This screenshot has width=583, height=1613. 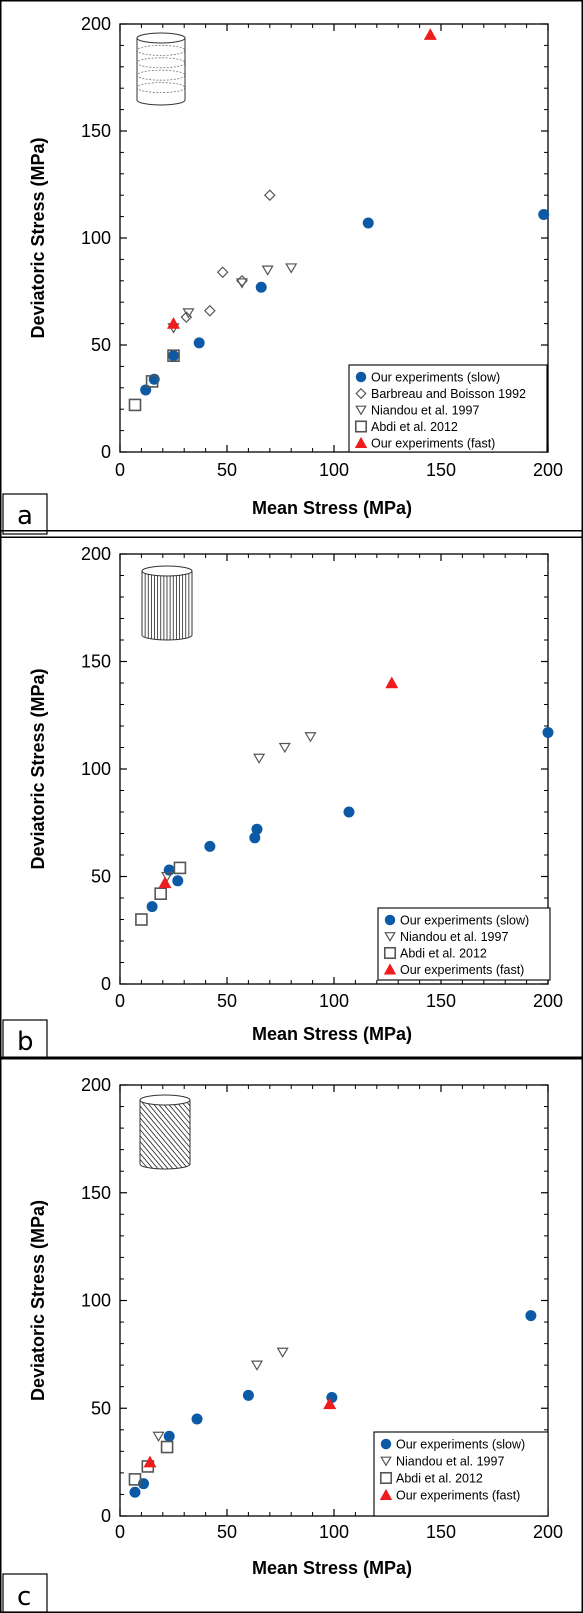 What do you see at coordinates (25, 1042) in the screenshot?
I see `panel-label: b` at bounding box center [25, 1042].